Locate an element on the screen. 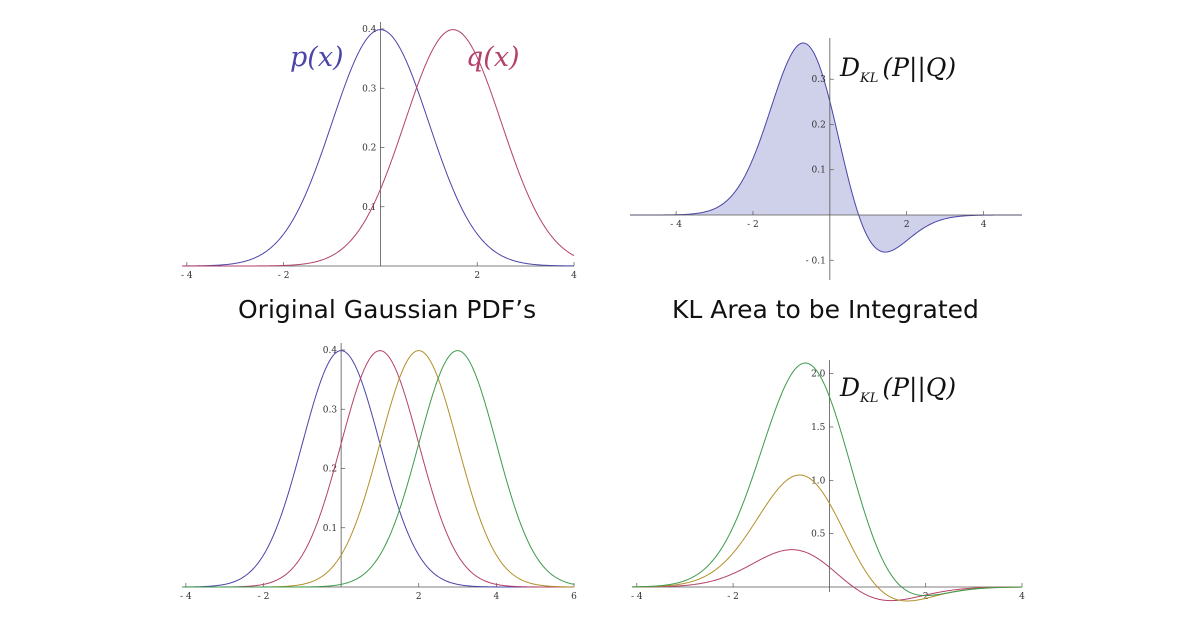 The height and width of the screenshot is (628, 1199). kl-area-fill is located at coordinates (826, 148).